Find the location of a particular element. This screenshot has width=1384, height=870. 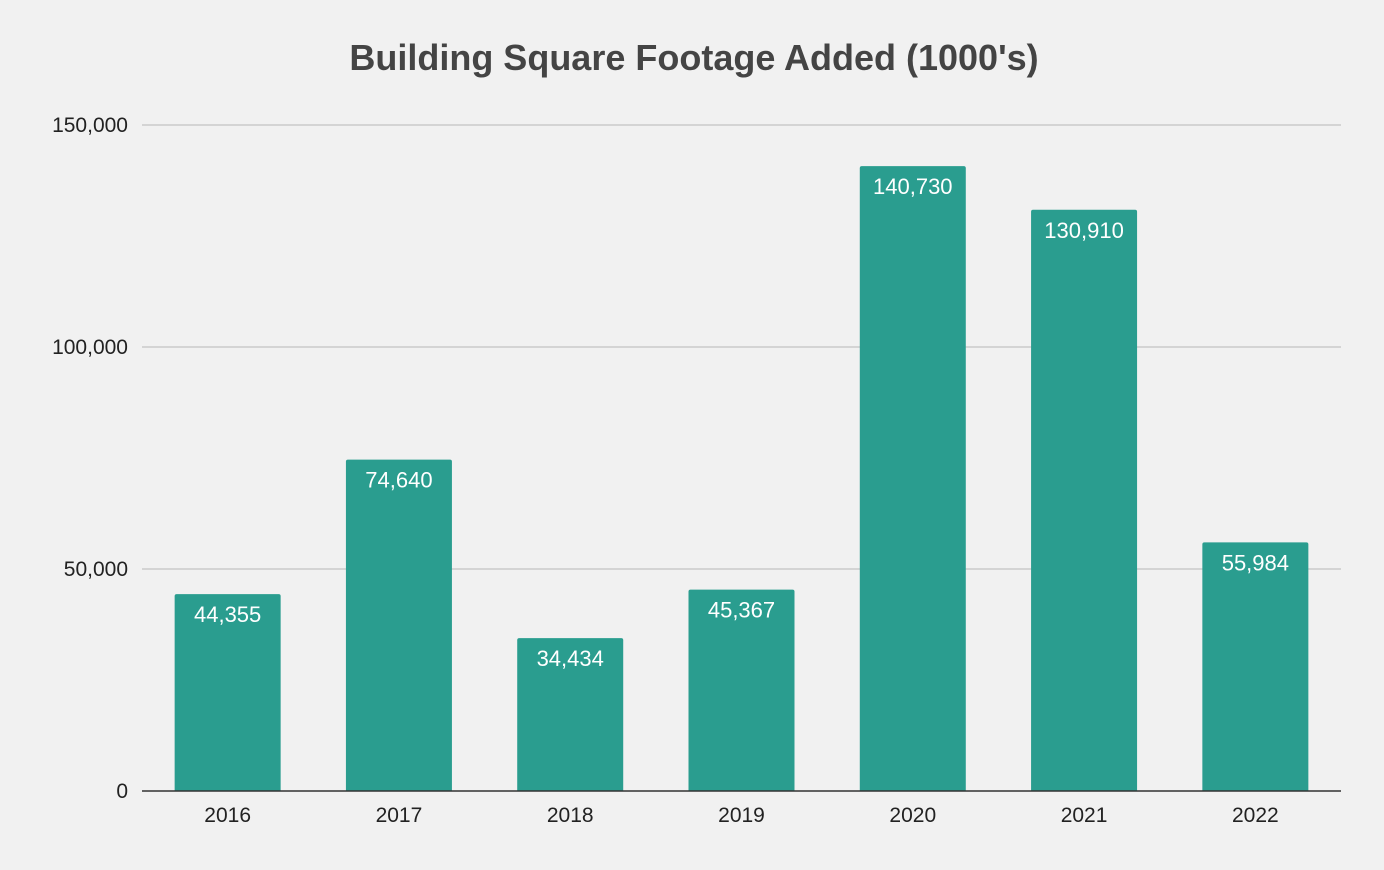

data-label-2016: 44,355 is located at coordinates (227, 614).